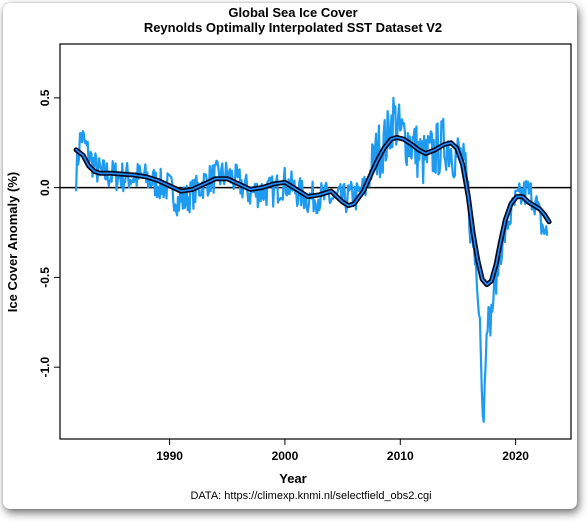 The width and height of the screenshot is (588, 521). I want to click on x-tick-label: 1990, so click(169, 456).